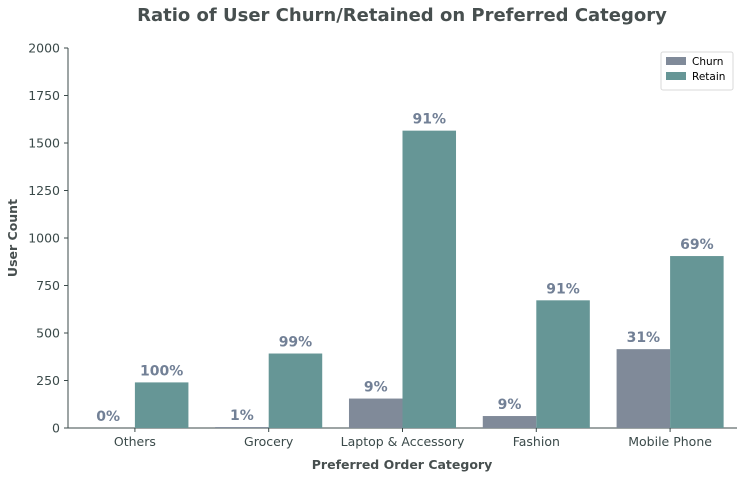 The height and width of the screenshot is (478, 744). Describe the element at coordinates (48, 285) in the screenshot. I see `y-tick-label: 750` at that location.